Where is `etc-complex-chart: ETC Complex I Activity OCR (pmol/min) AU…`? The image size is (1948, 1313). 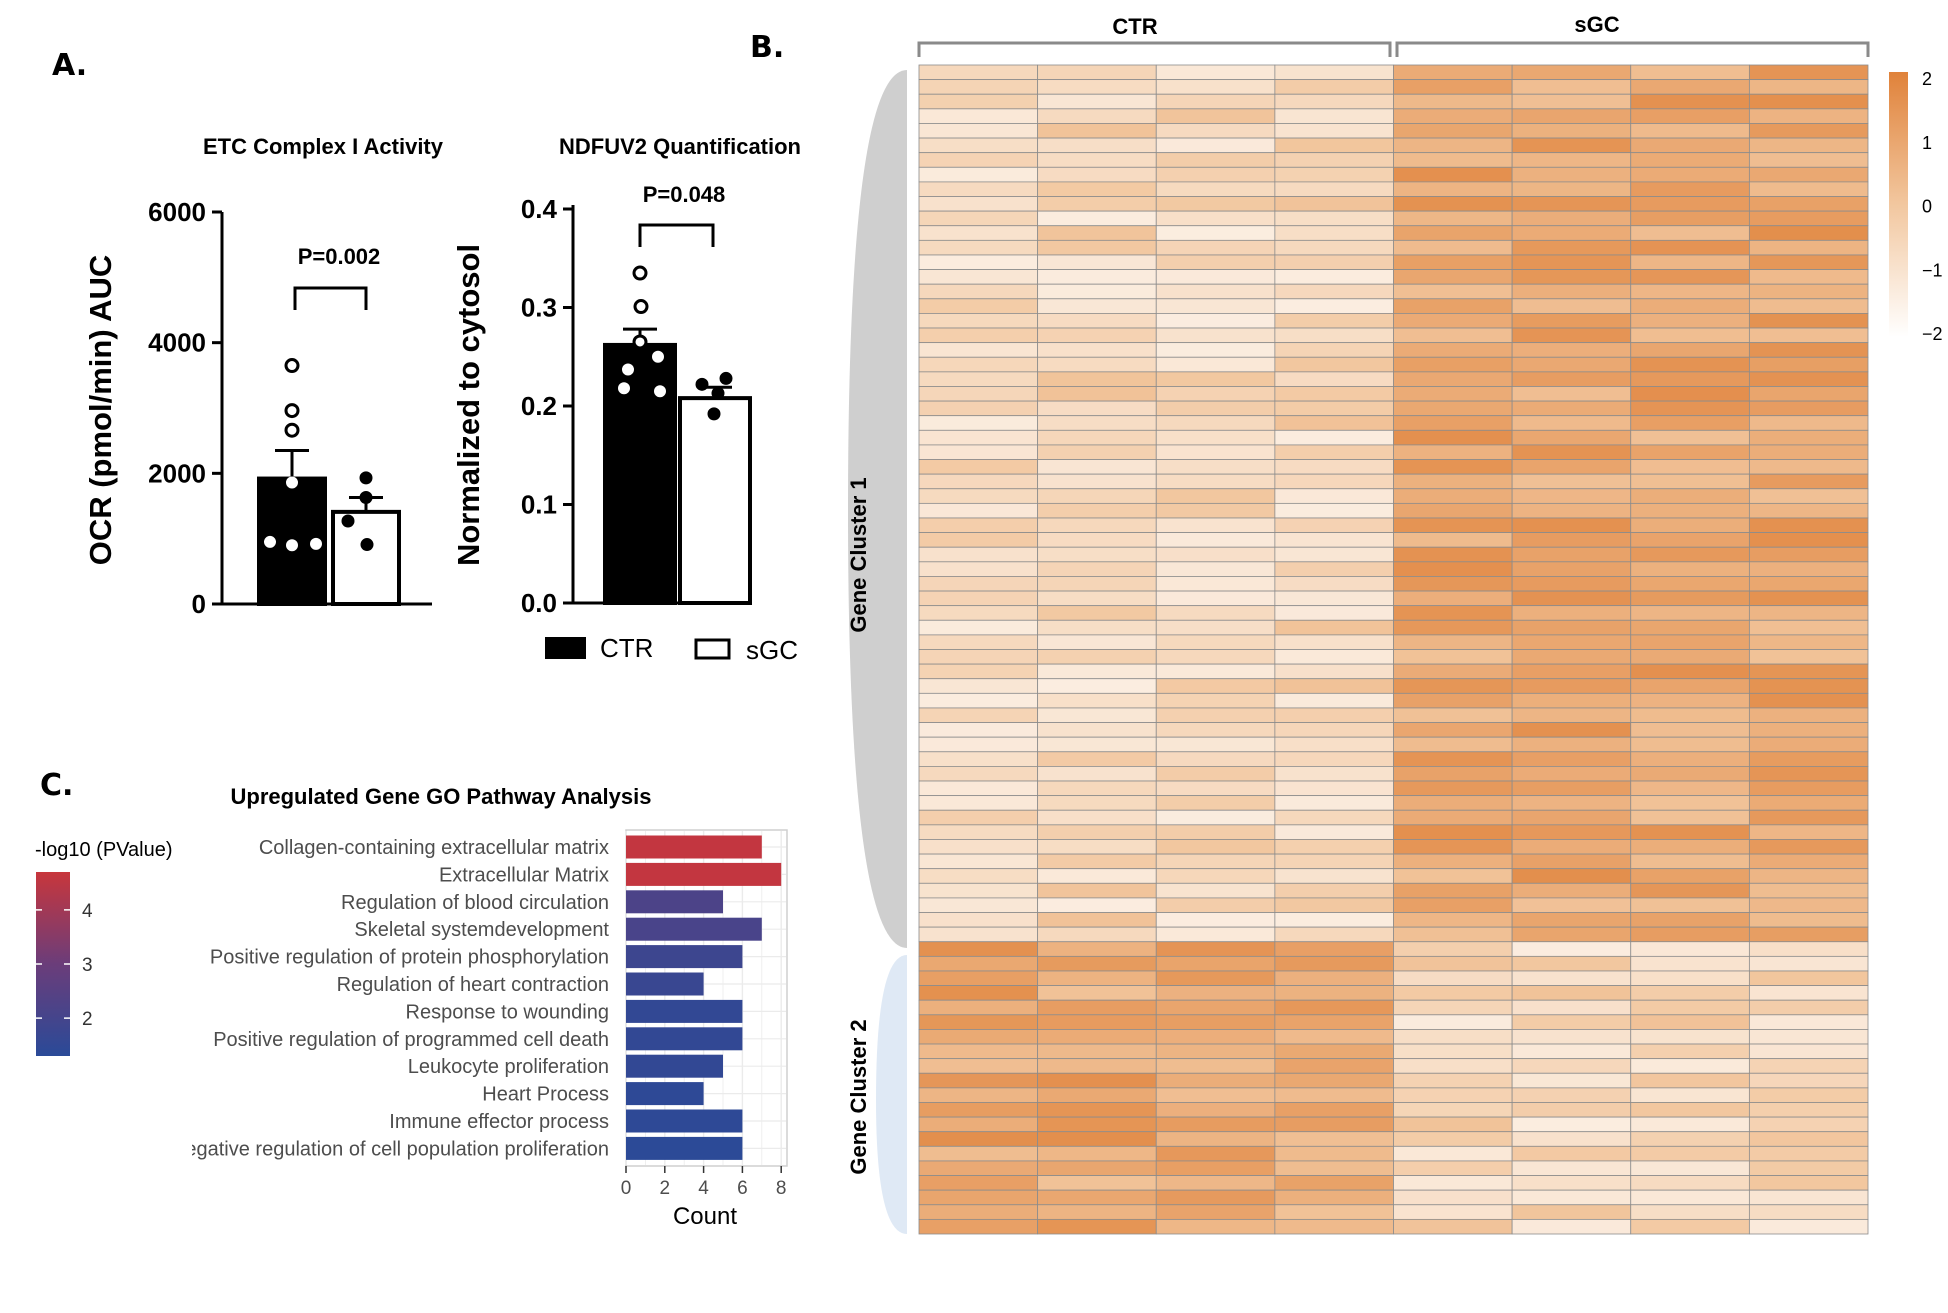
etc-complex-chart: ETC Complex I Activity OCR (pmol/min) AU… is located at coordinates (263, 376).